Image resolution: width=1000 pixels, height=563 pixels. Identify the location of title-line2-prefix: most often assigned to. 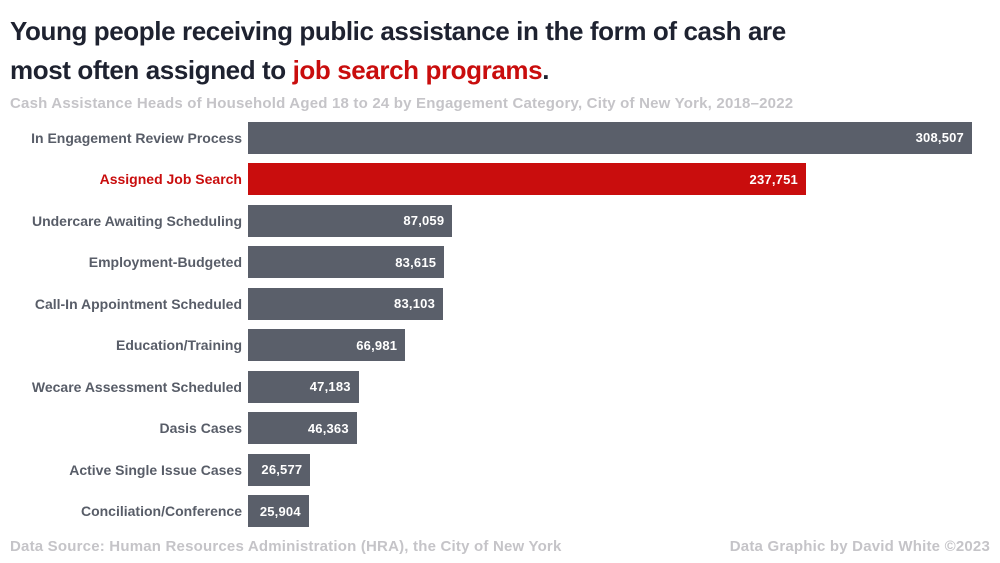
(151, 70).